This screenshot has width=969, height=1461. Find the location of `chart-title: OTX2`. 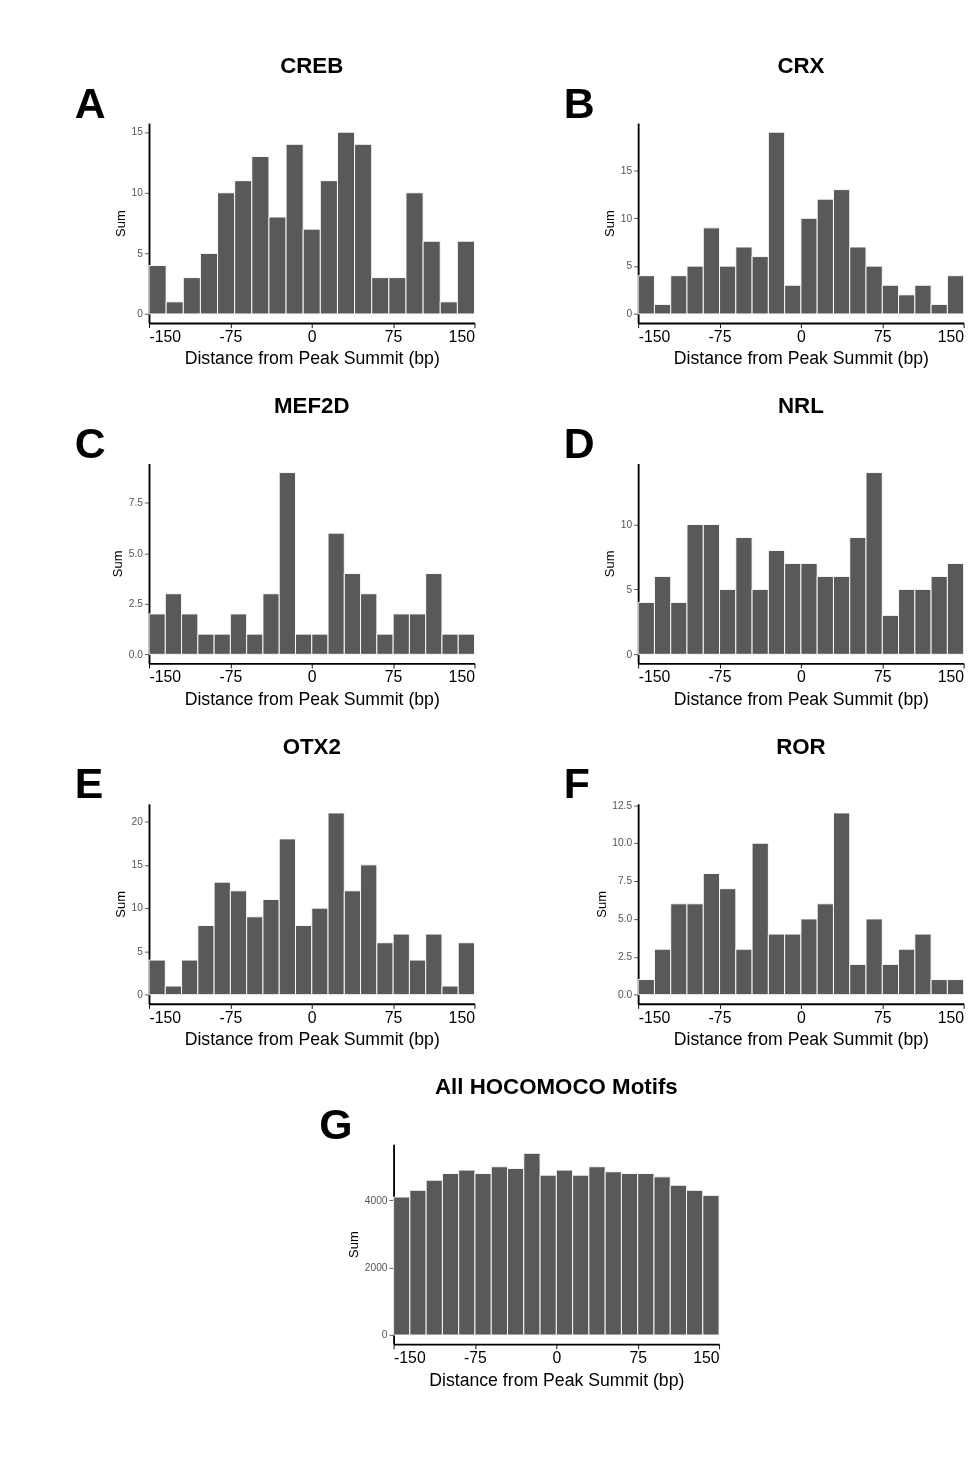

chart-title: OTX2 is located at coordinates (311, 746).